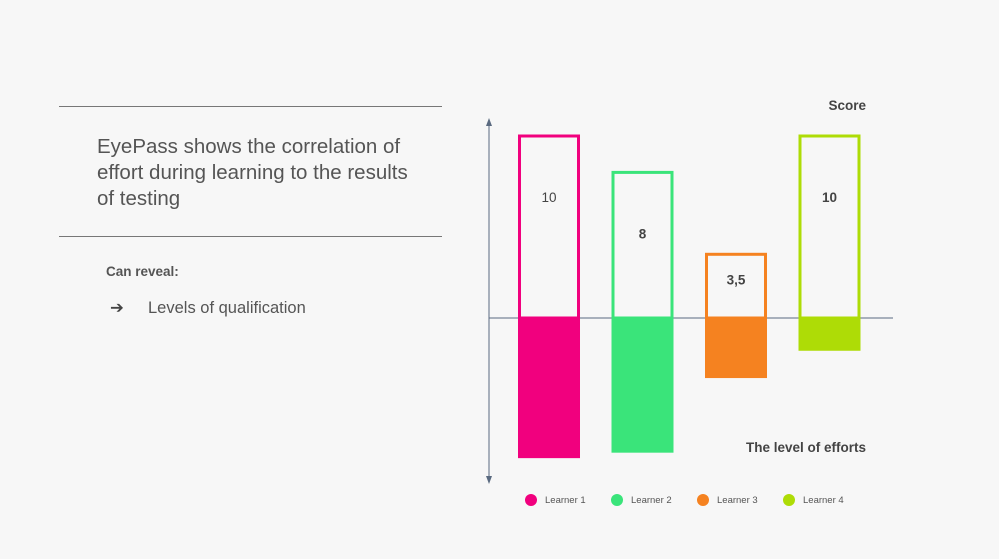  I want to click on score-value-learner-4: 10, so click(829, 197).